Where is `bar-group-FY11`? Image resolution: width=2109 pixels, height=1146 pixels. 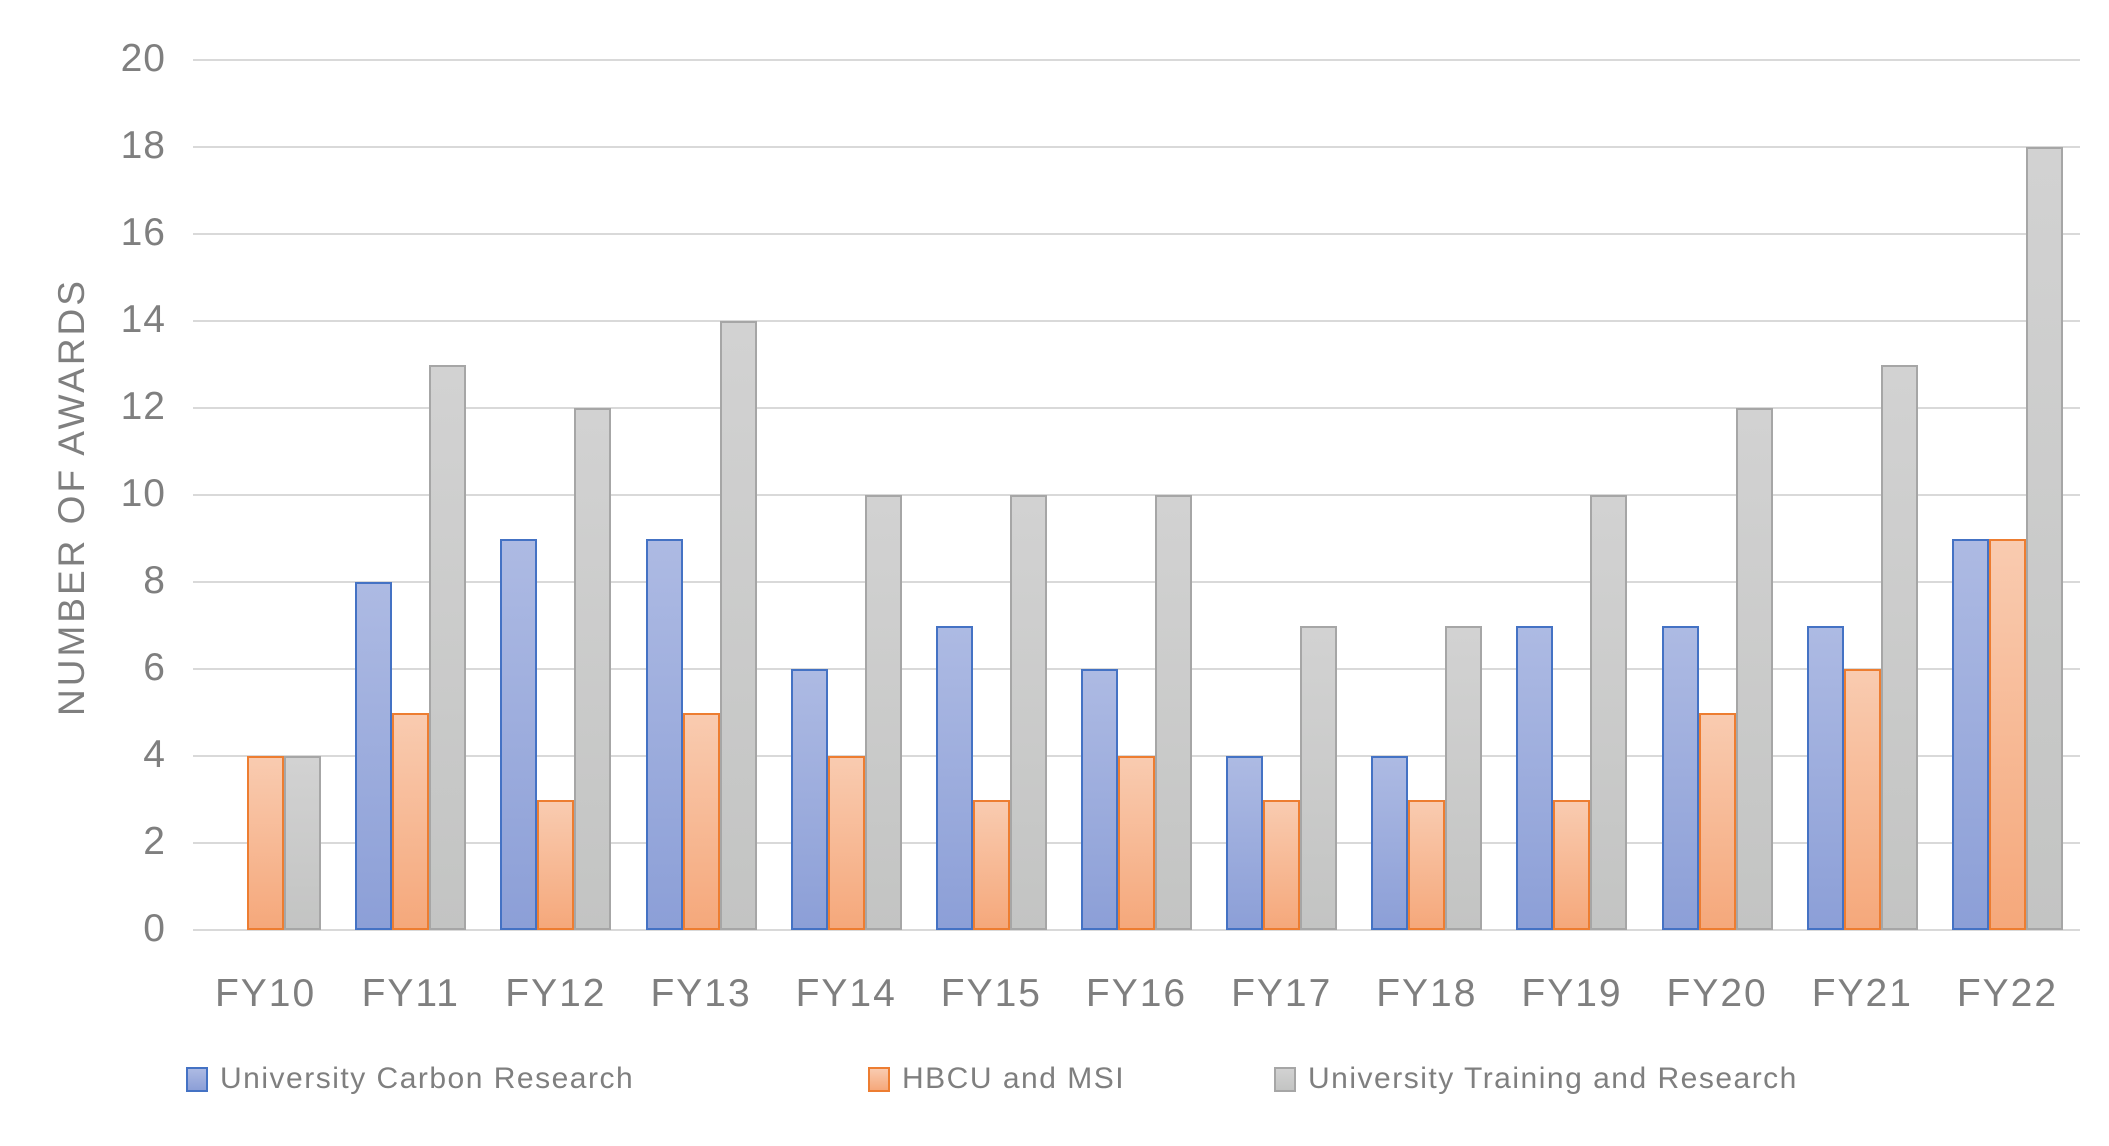
bar-group-FY11 is located at coordinates (410, 495).